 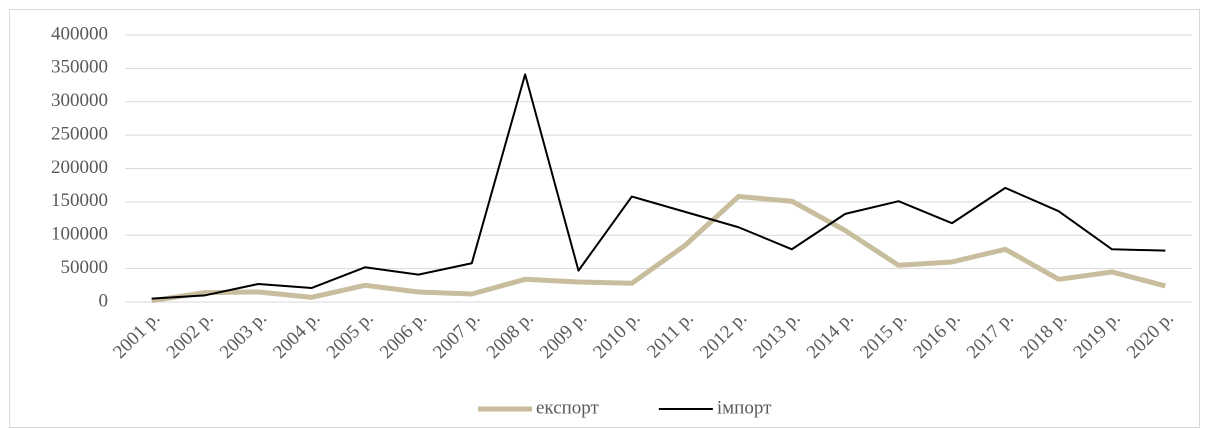 I want to click on x-tick-label: 2012 р., so click(x=723, y=335).